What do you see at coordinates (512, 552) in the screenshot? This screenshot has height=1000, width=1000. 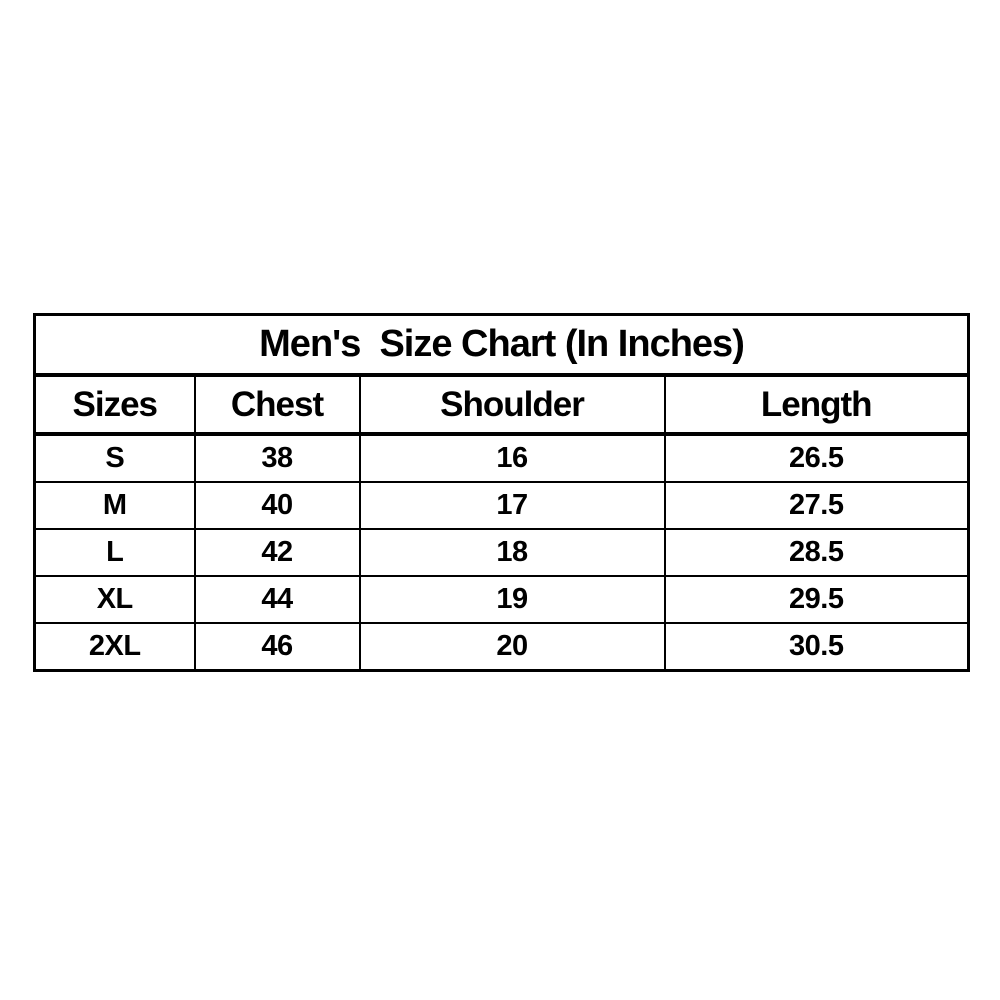 I see `shoulder-cell: 18` at bounding box center [512, 552].